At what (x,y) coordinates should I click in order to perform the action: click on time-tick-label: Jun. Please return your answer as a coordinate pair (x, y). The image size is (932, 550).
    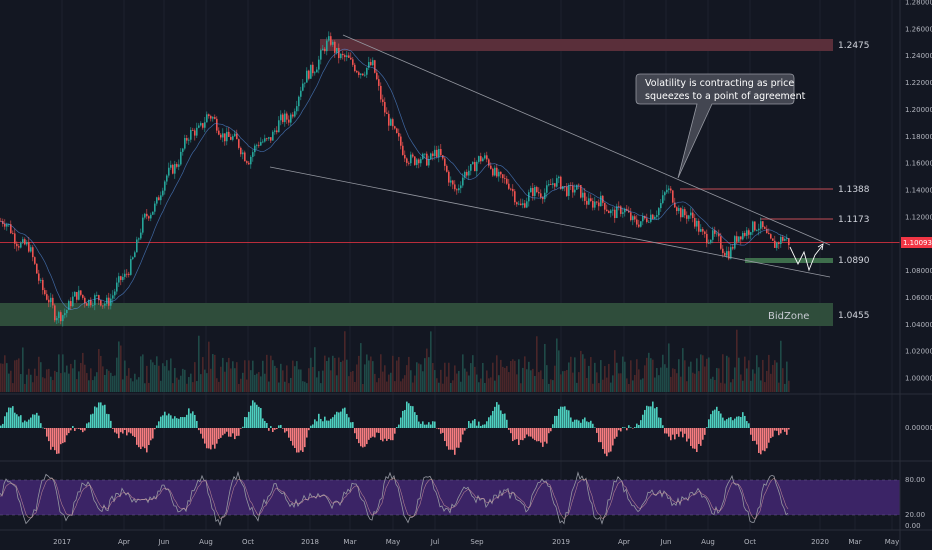
    Looking at the image, I should click on (164, 542).